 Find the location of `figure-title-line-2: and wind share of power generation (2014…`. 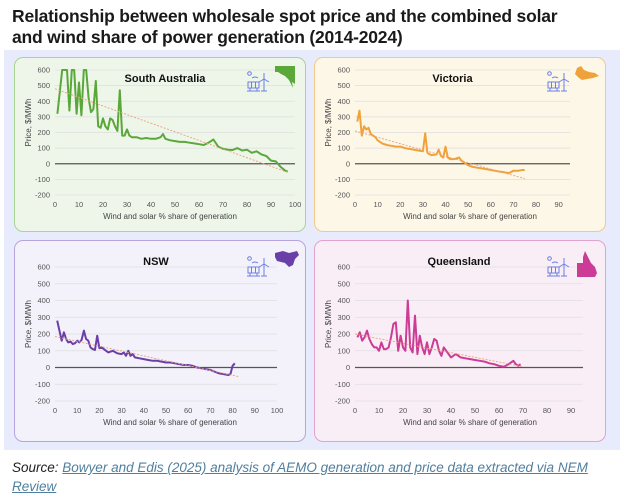

figure-title-line-2: and wind share of power generation (2014… is located at coordinates (207, 37).